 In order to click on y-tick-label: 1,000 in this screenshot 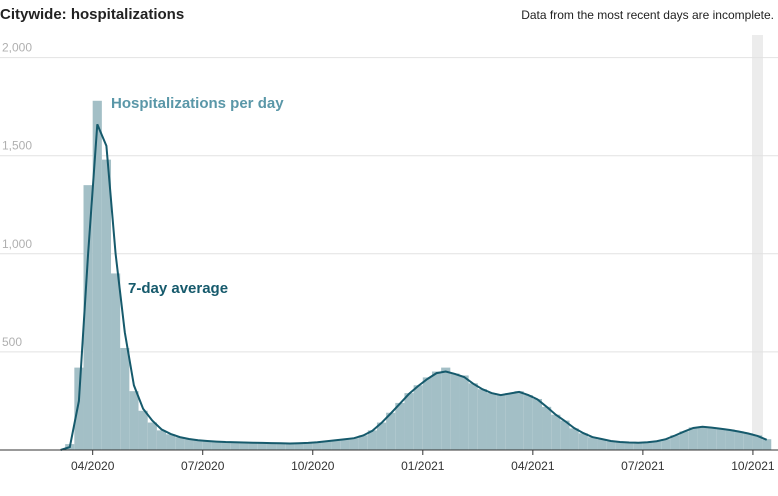, I will do `click(17, 244)`.